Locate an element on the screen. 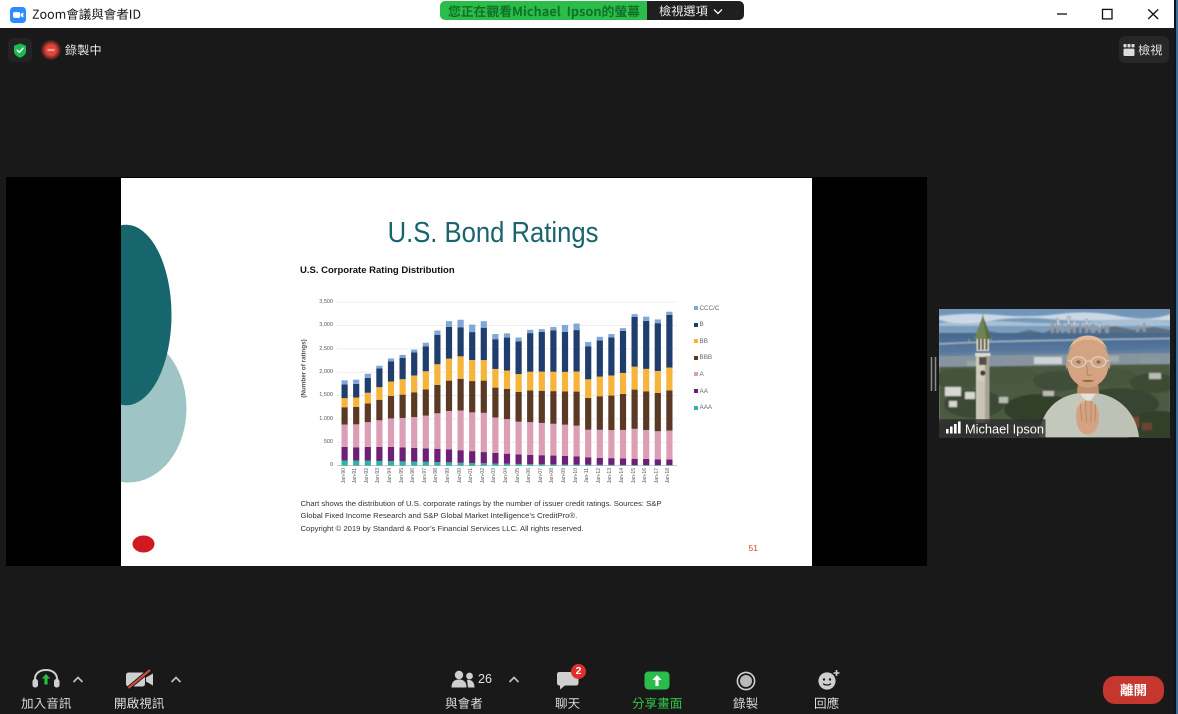 This screenshot has height=714, width=1178. svg-text: Michael Ipson is located at coordinates (1004, 428).